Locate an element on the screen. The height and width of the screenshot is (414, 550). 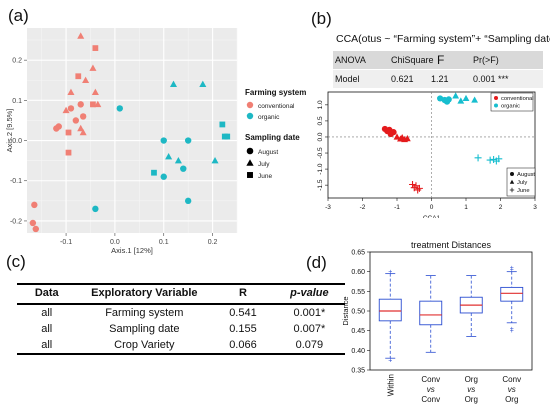
y-tick-label: -0.5 is located at coordinates (320, 153).